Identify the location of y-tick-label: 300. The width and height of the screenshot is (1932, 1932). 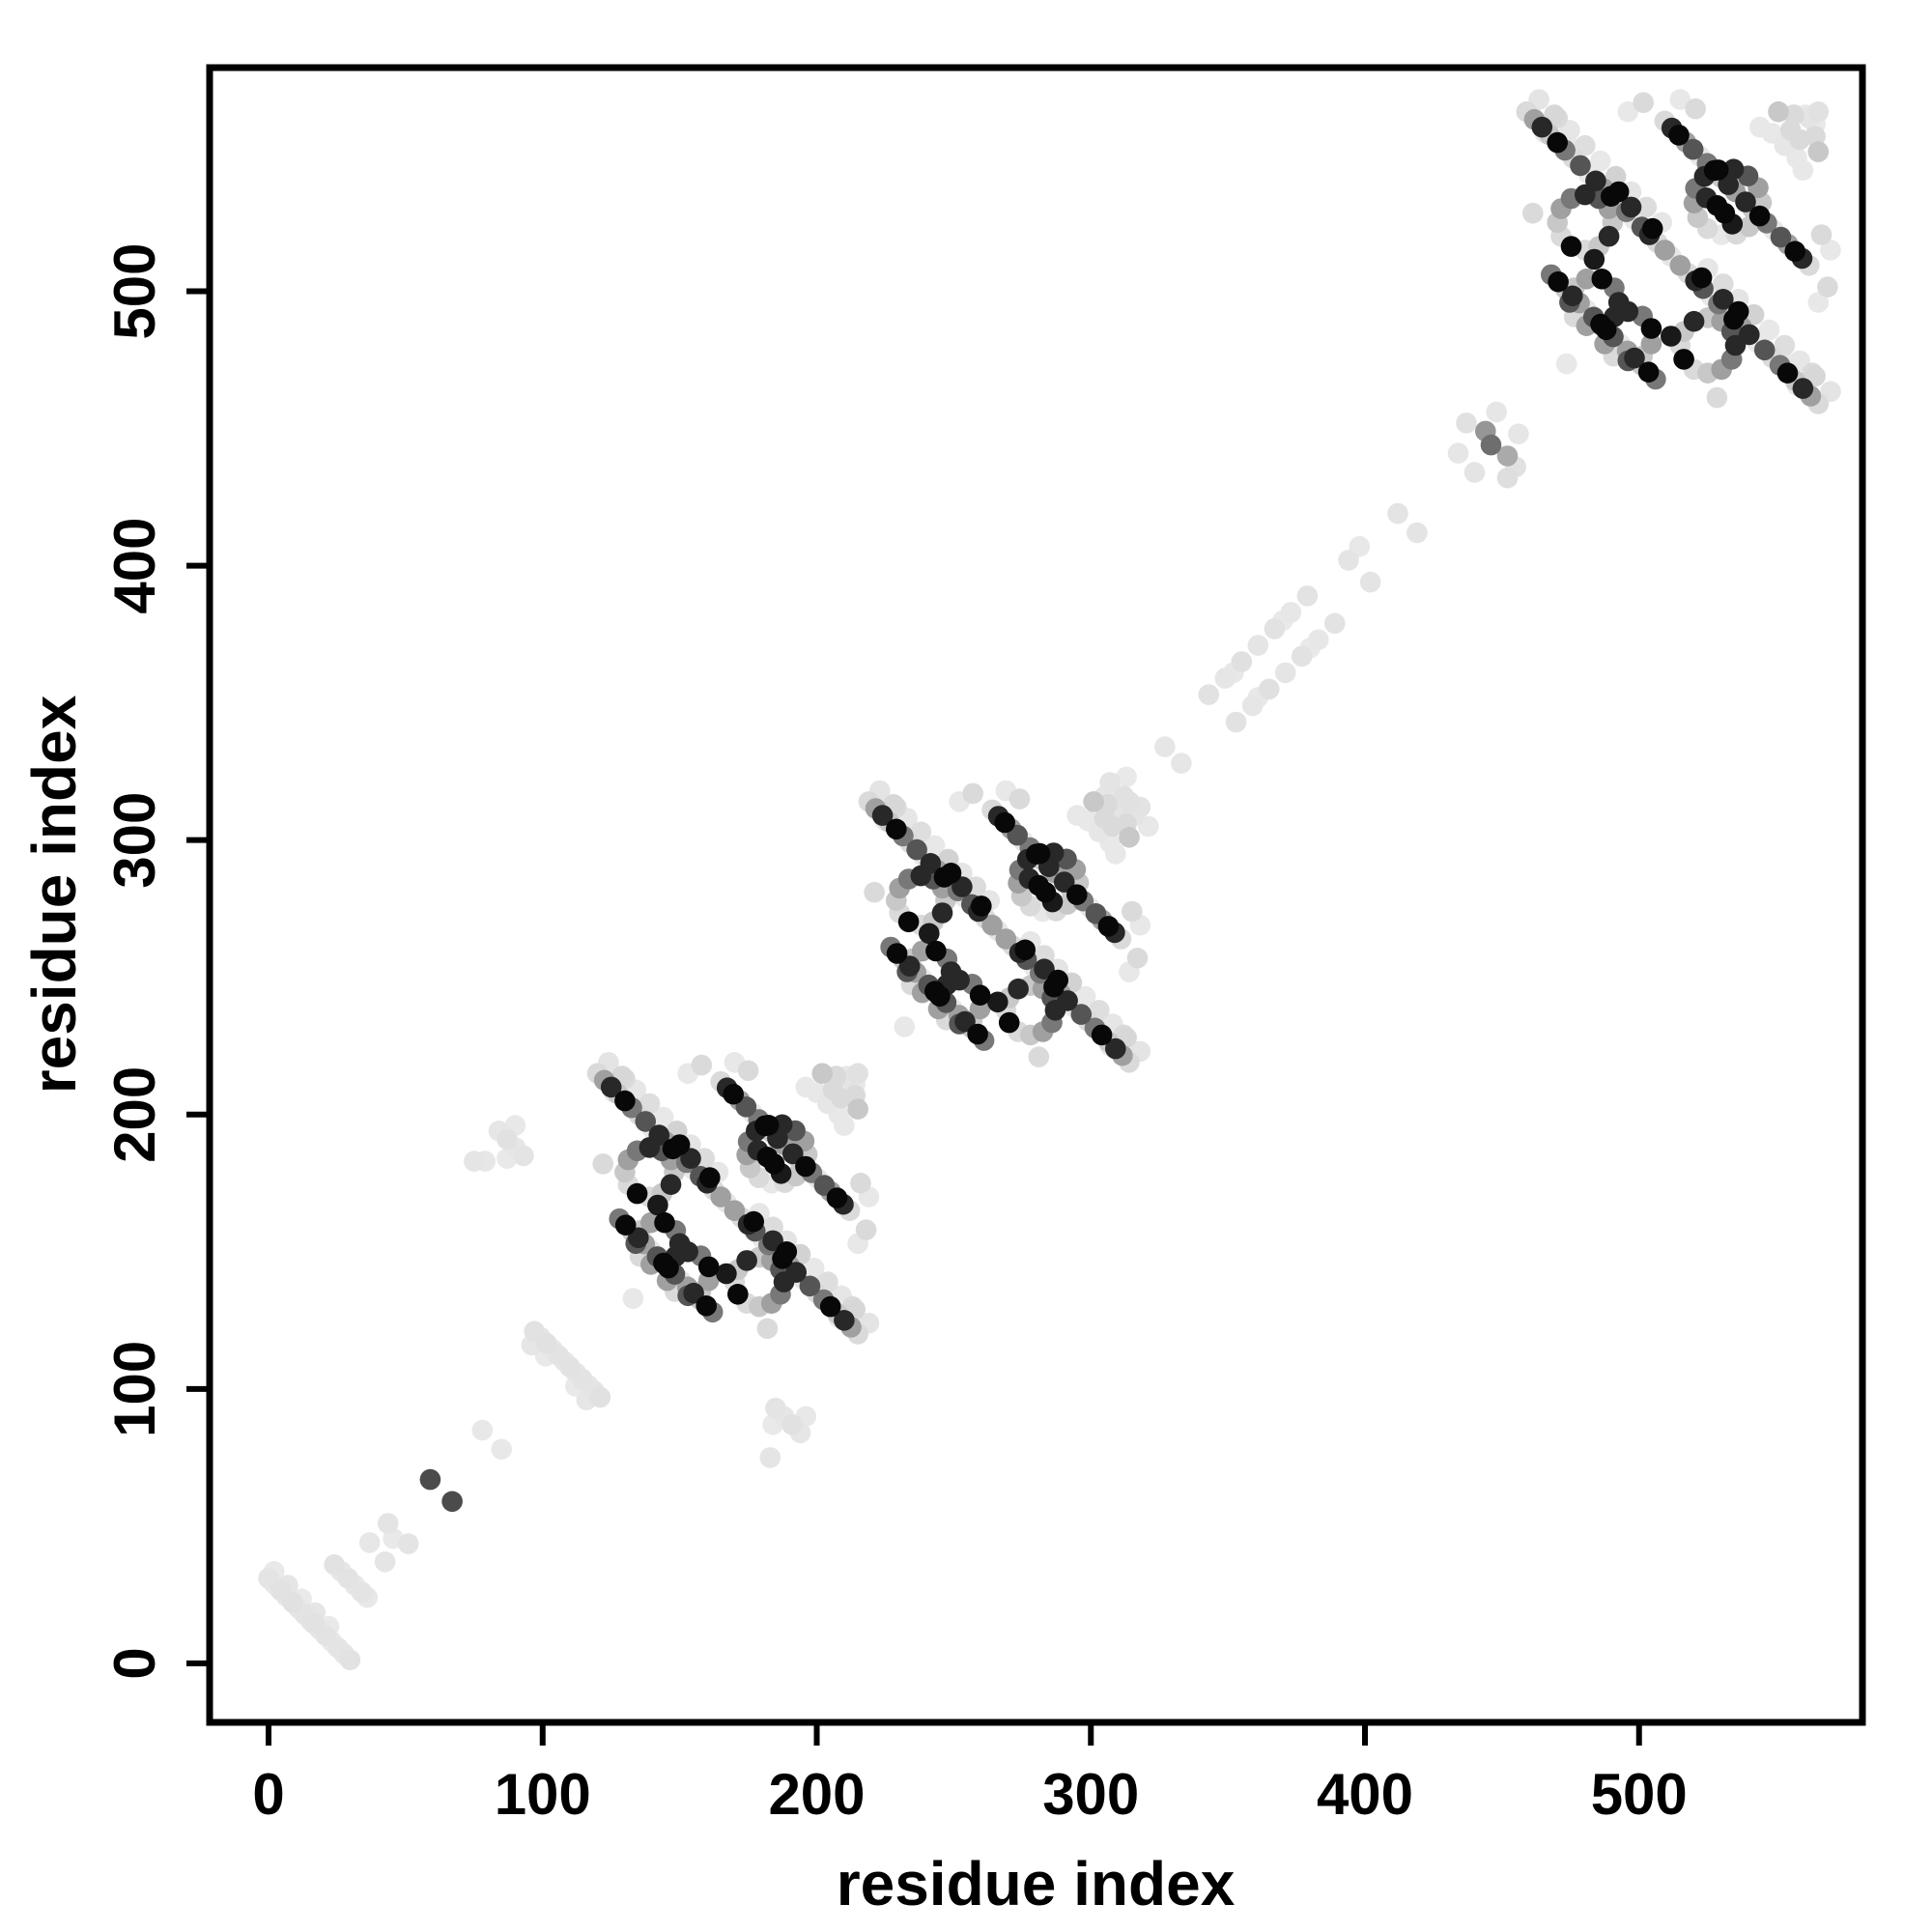
(134, 840).